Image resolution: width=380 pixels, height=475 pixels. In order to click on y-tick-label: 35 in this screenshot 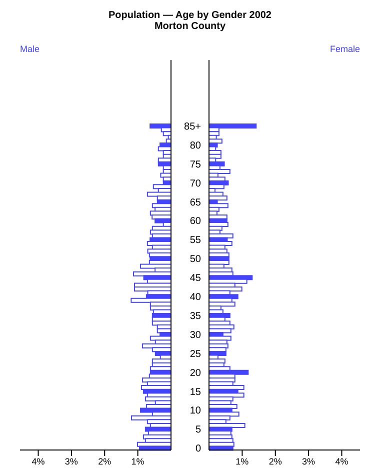, I will do `click(196, 316)`.